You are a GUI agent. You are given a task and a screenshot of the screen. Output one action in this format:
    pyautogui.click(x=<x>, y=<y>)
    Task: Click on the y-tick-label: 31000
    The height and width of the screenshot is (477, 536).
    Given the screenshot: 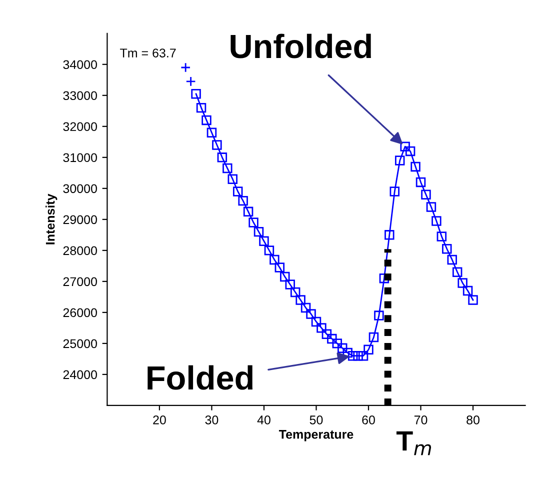 What is the action you would take?
    pyautogui.click(x=80, y=157)
    